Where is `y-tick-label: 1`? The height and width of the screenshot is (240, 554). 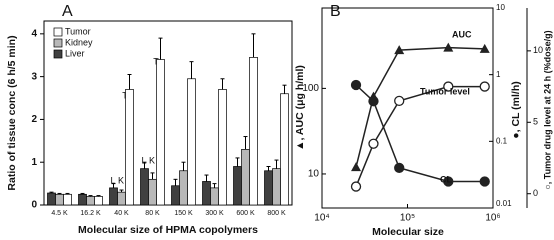 y-tick-label: 1 is located at coordinates (34, 162).